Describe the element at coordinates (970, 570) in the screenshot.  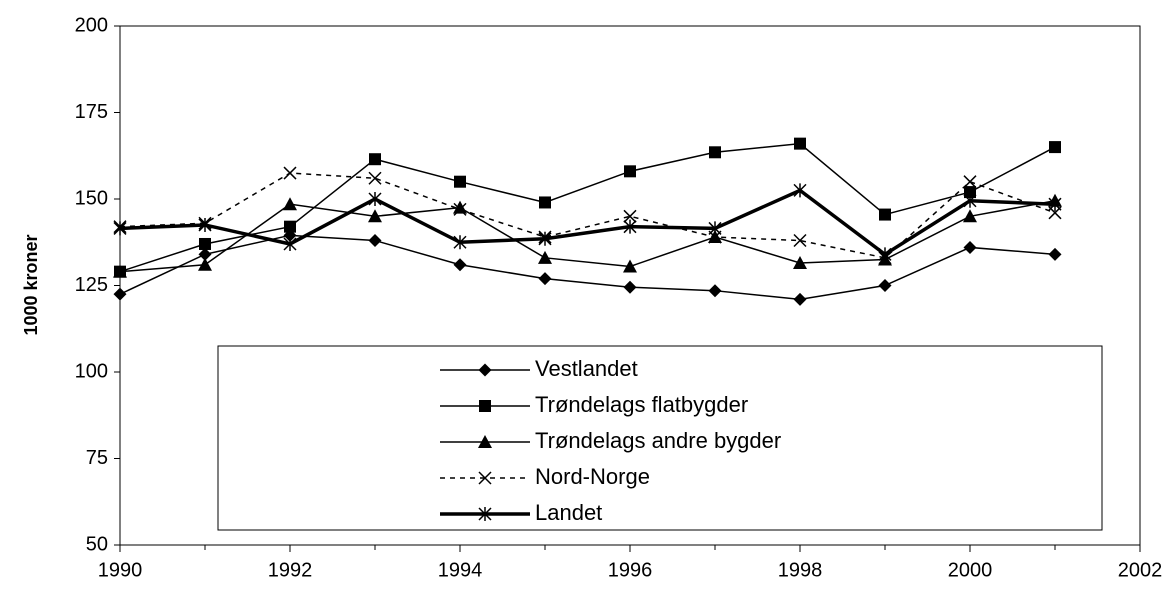
I see `x-tick-label: 2000` at that location.